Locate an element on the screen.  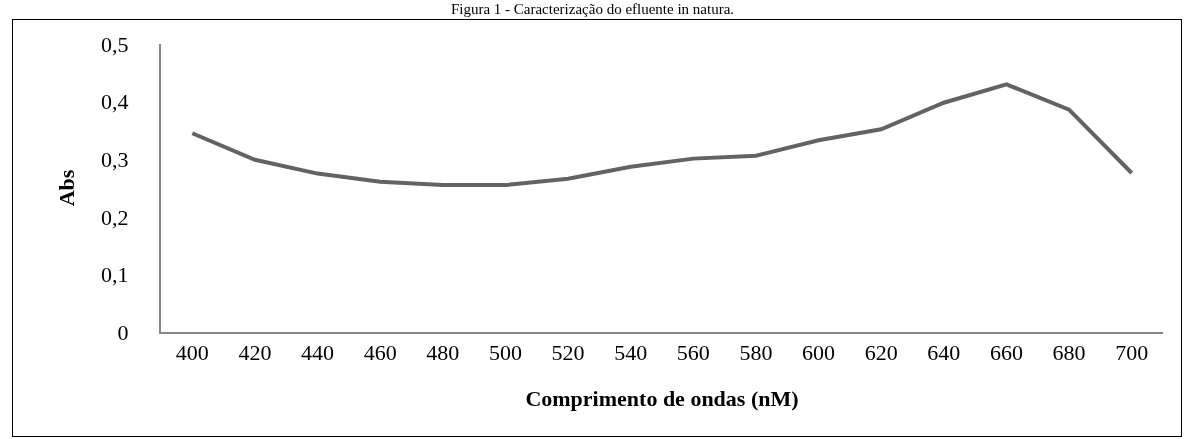
x-tick-label: 580 is located at coordinates (756, 353).